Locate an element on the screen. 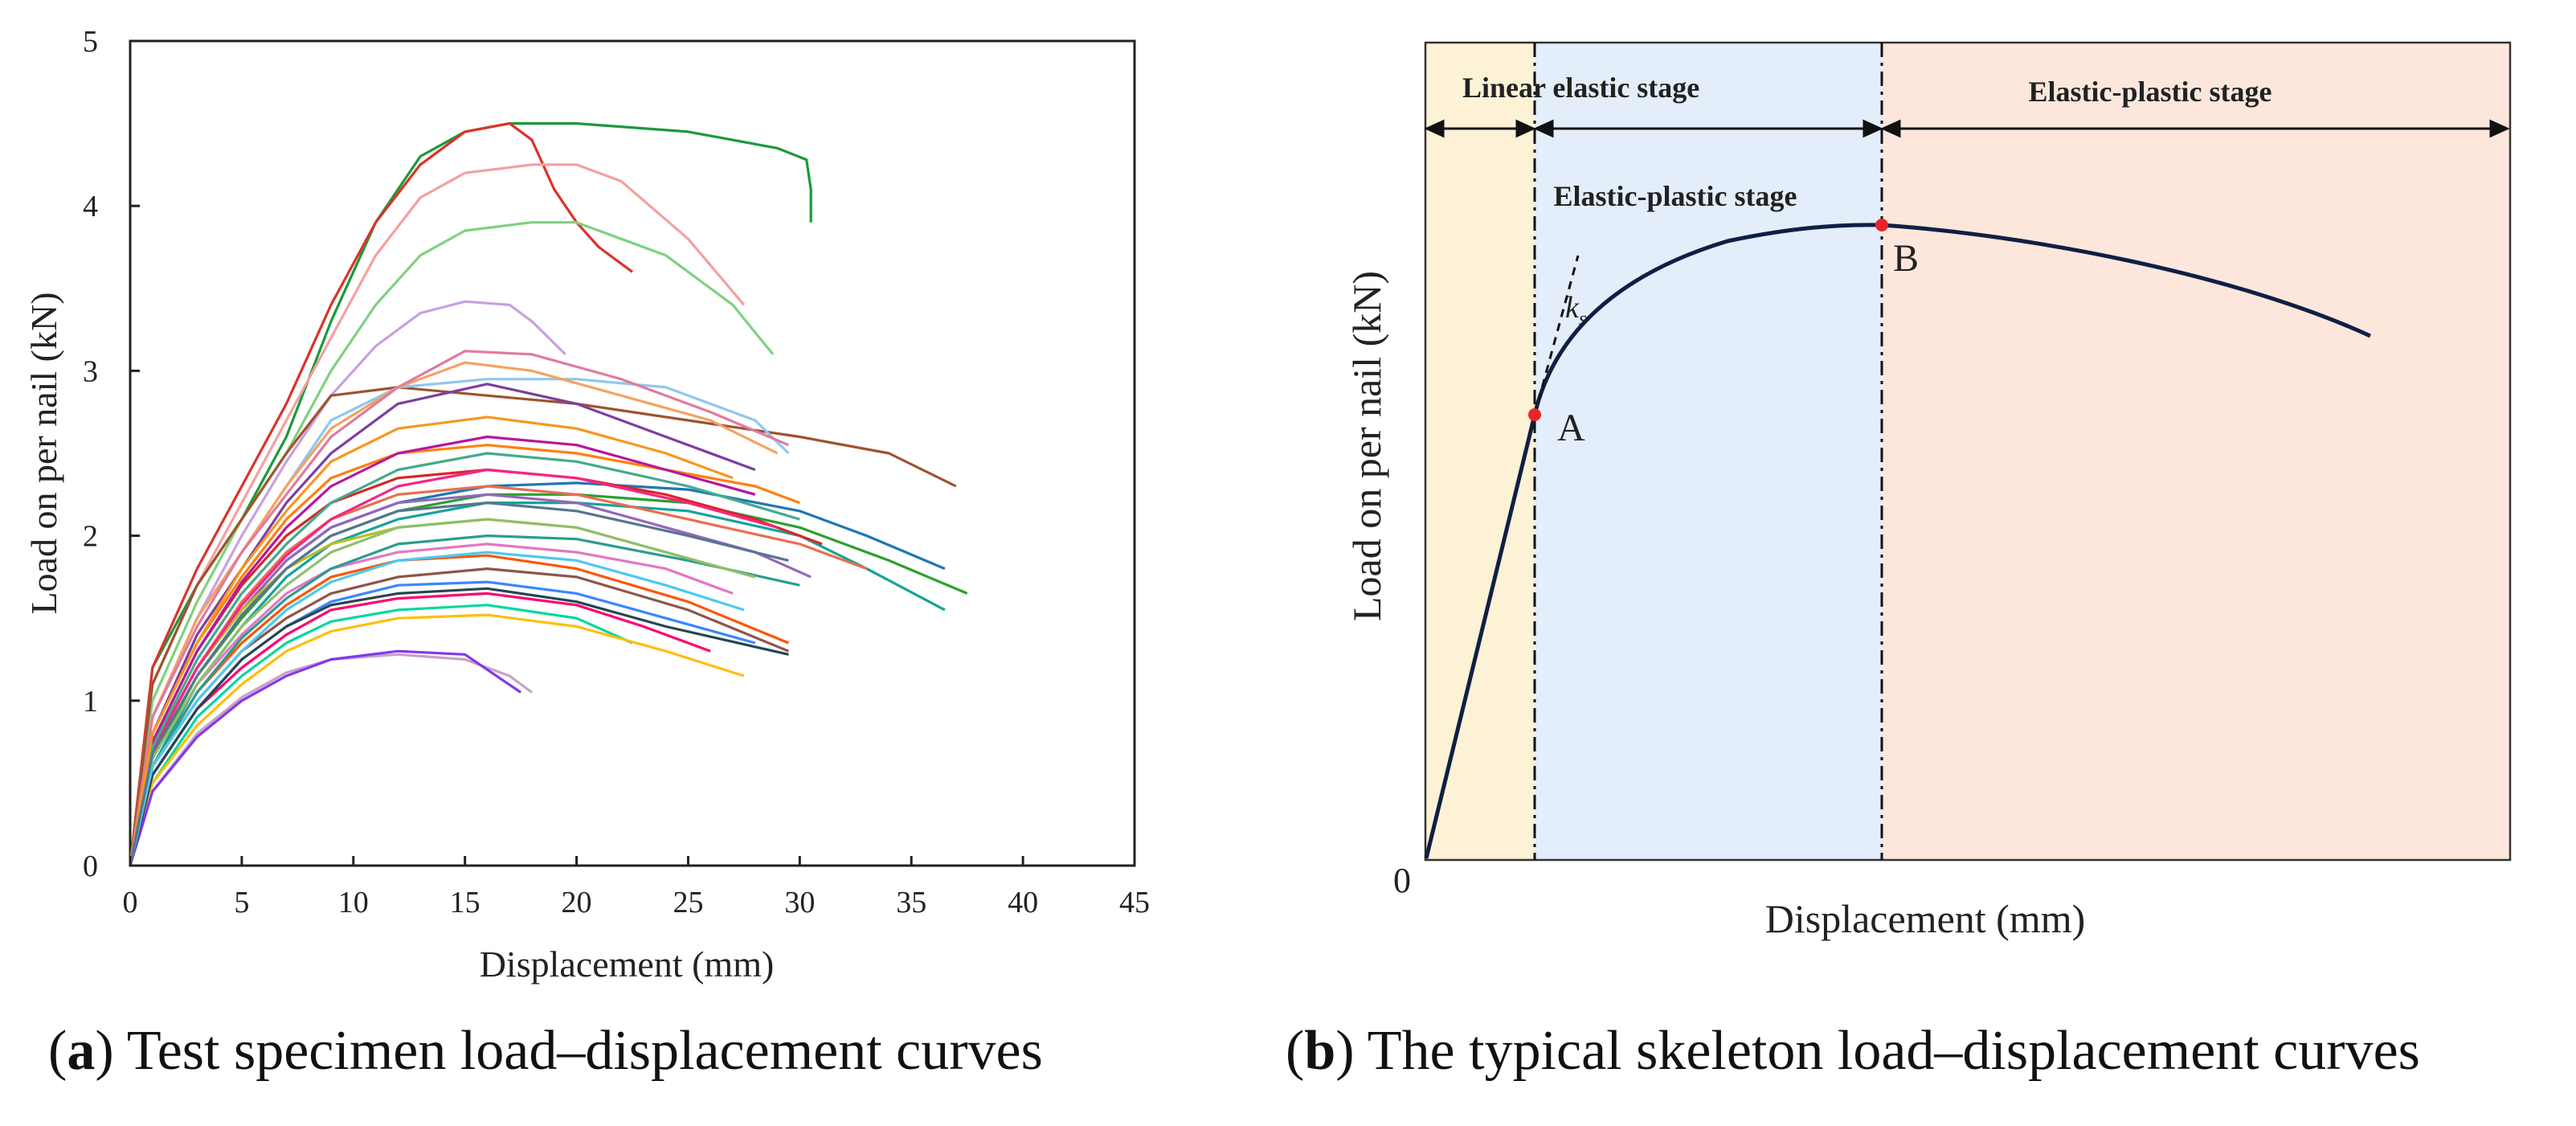 The image size is (2576, 1126). x-tick-label: 15 is located at coordinates (465, 902).